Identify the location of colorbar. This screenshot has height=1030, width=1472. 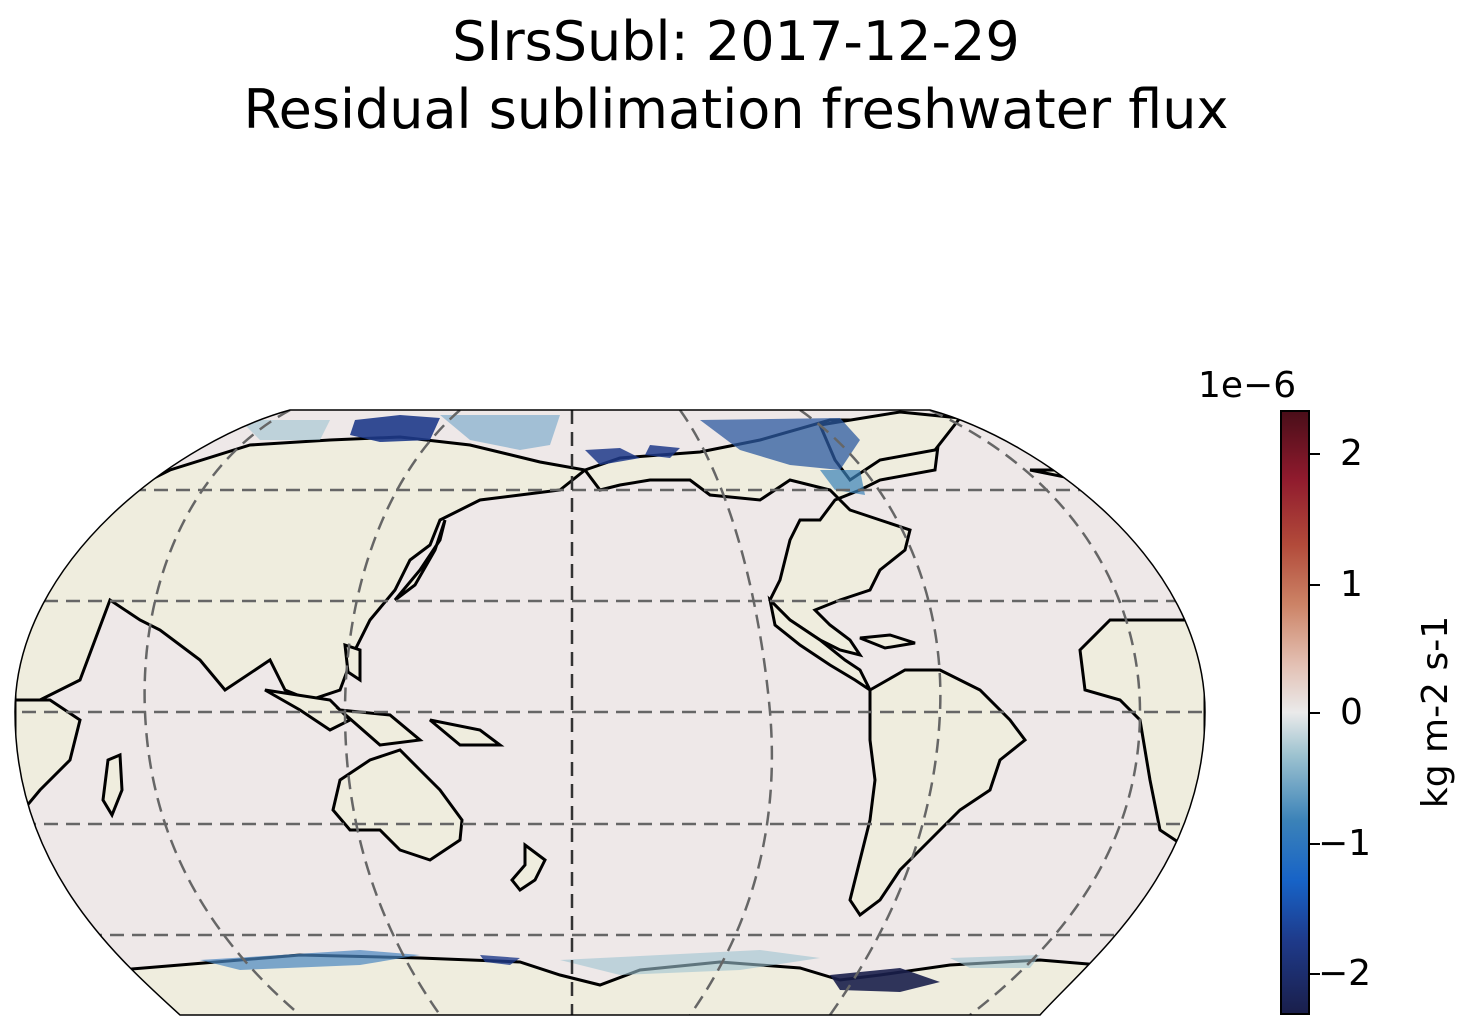
(1295, 712).